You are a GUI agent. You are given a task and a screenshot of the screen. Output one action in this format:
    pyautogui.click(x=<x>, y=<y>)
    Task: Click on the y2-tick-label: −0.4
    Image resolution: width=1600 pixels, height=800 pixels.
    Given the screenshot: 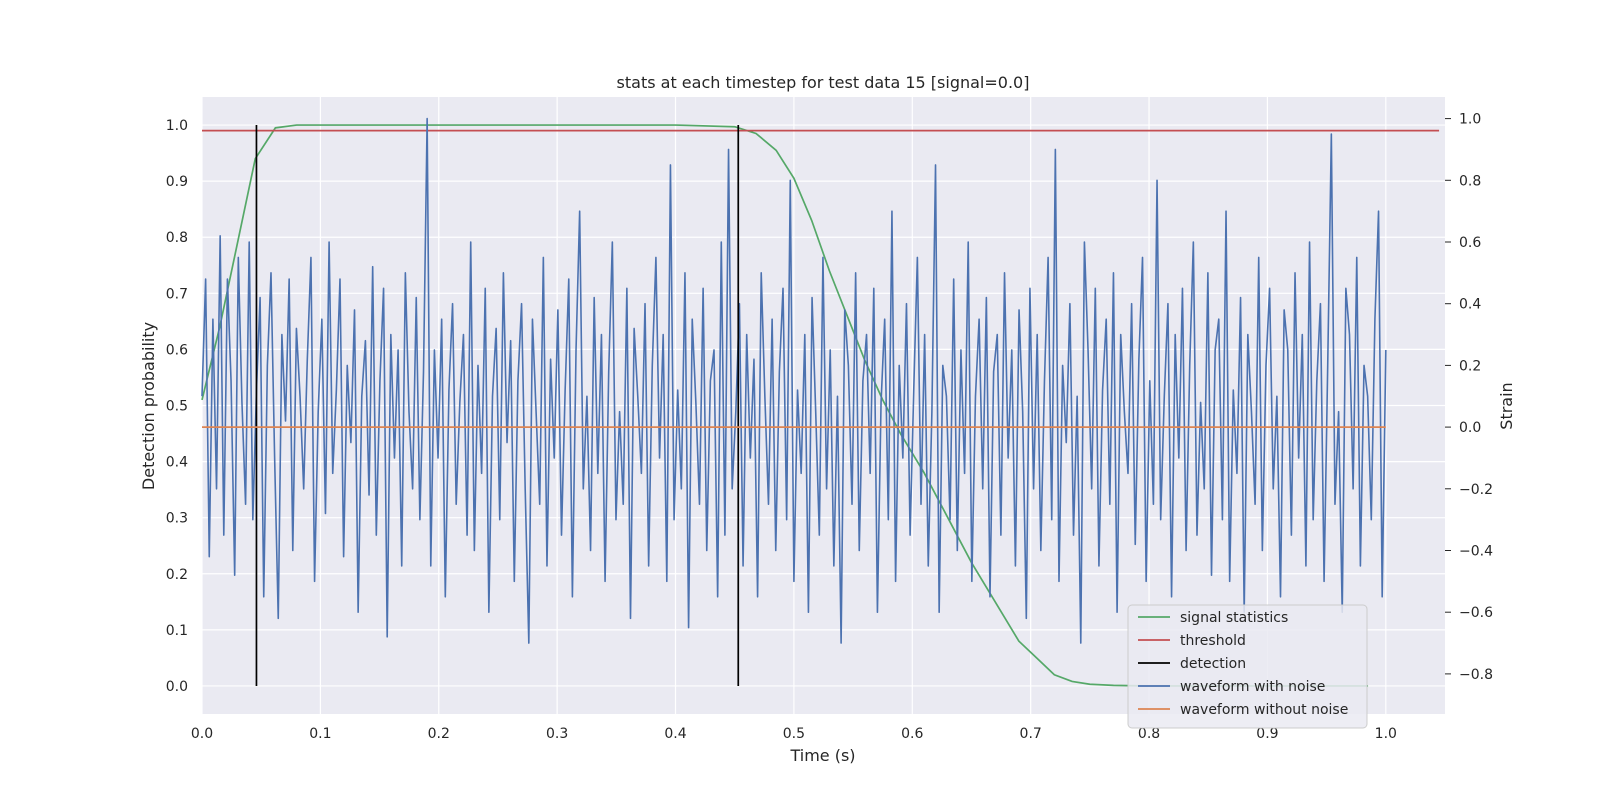 What is the action you would take?
    pyautogui.click(x=1476, y=551)
    